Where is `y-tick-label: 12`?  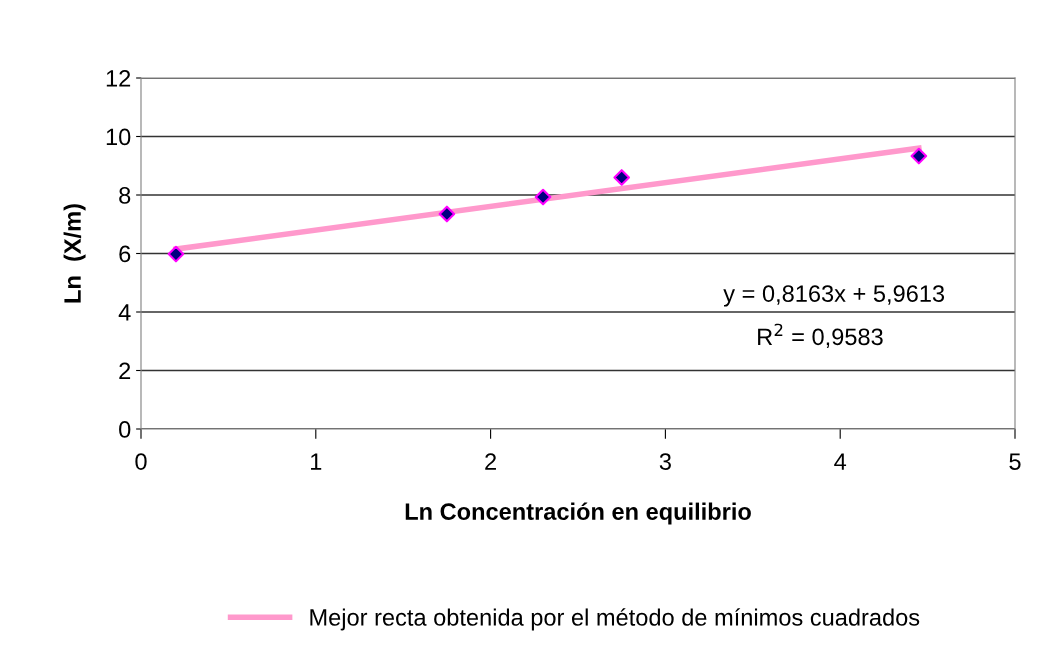
y-tick-label: 12 is located at coordinates (118, 78).